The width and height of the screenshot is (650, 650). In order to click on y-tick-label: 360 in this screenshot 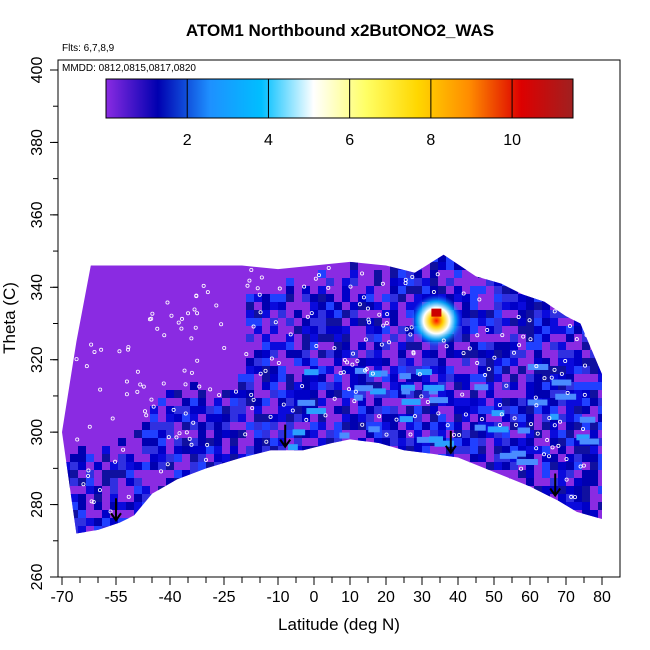, I will do `click(37, 214)`.